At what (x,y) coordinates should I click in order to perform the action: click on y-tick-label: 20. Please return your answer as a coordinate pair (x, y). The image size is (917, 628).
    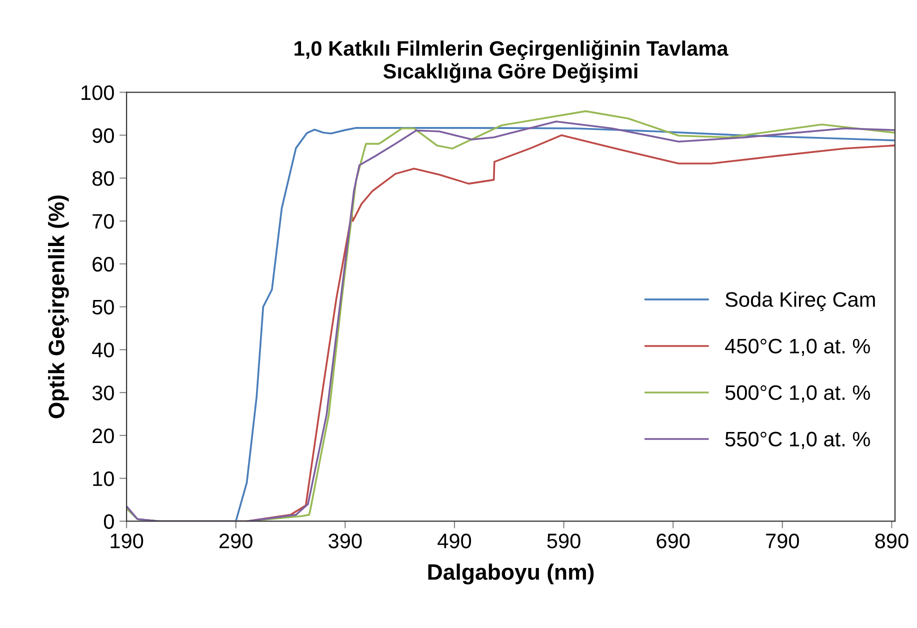
    Looking at the image, I should click on (103, 436).